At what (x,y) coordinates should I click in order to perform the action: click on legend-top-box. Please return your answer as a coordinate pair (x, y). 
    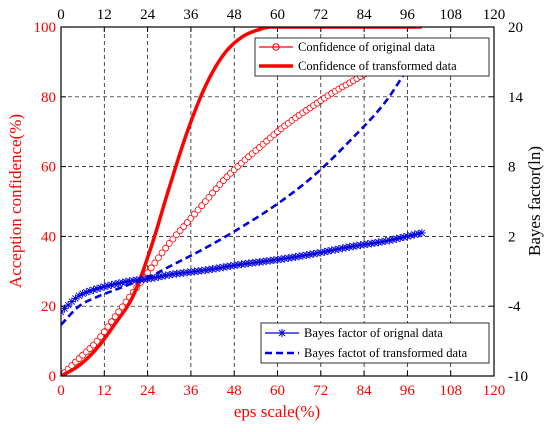
    Looking at the image, I should click on (372, 57).